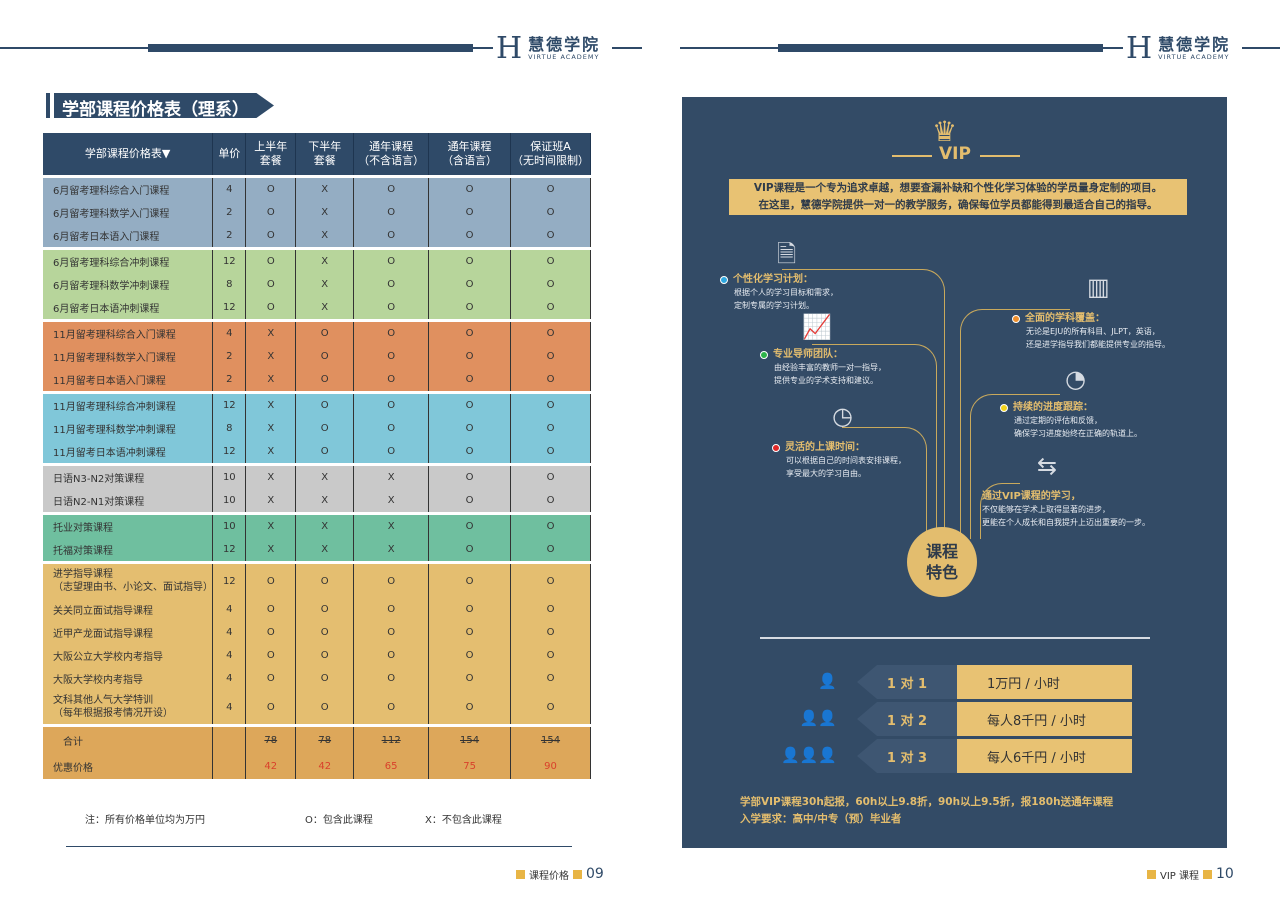 This screenshot has height=910, width=1280. Describe the element at coordinates (830, 367) in the screenshot. I see `feature-line: 由经验丰富的教师一对一指导，` at that location.